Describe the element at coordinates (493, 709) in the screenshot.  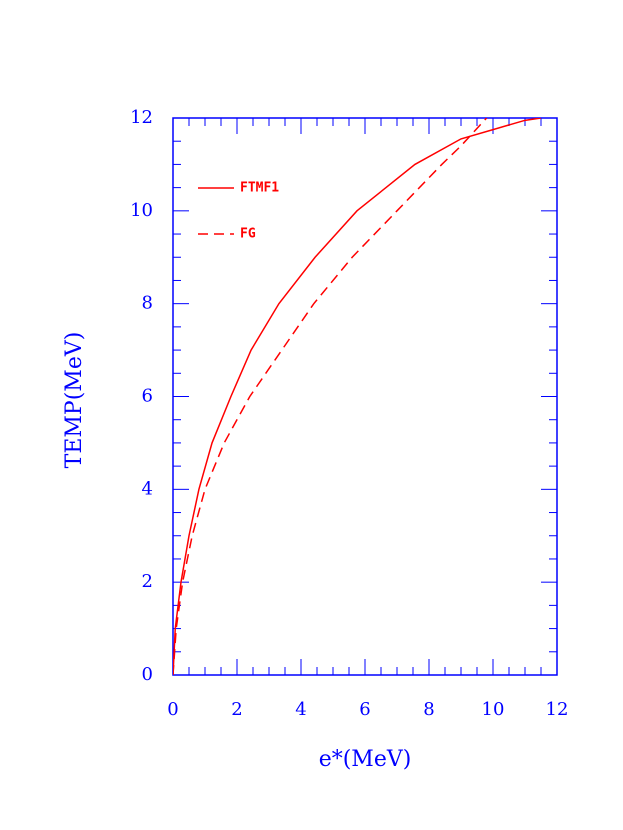
I see `x-tick-label: 10` at that location.